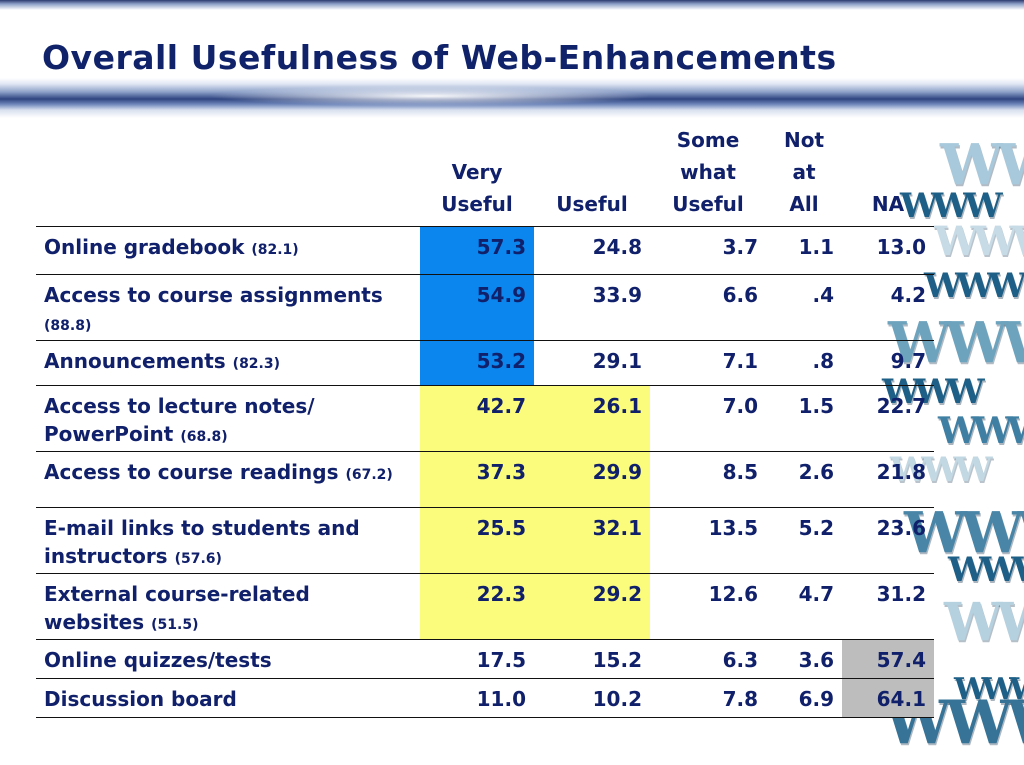  I want to click on cell-not-at-all: 5.2, so click(804, 540).